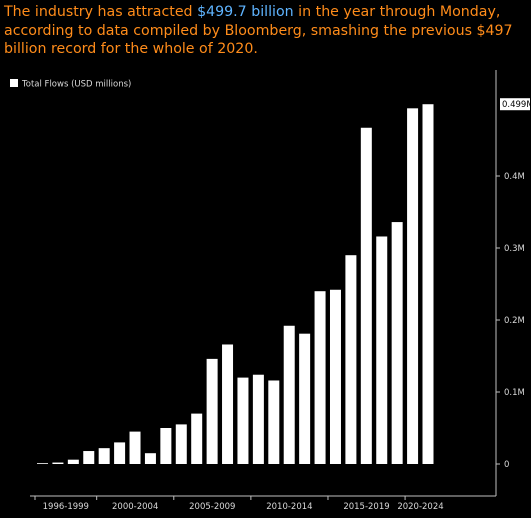 This screenshot has height=518, width=531. What do you see at coordinates (366, 507) in the screenshot?
I see `x-group-label: 2015-2019` at bounding box center [366, 507].